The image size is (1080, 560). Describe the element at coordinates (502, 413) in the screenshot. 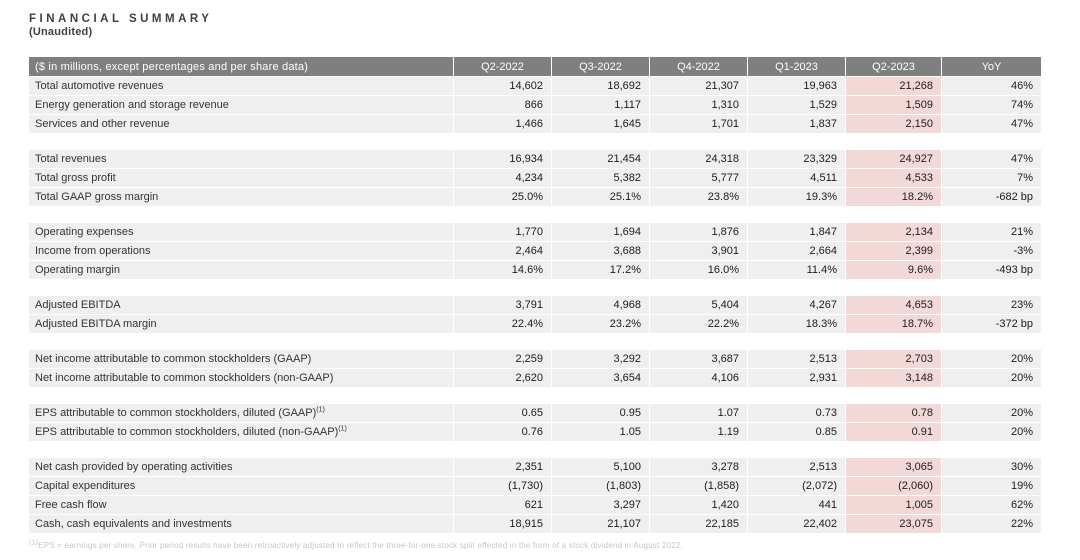

I see `cell-value: 0.65` at that location.